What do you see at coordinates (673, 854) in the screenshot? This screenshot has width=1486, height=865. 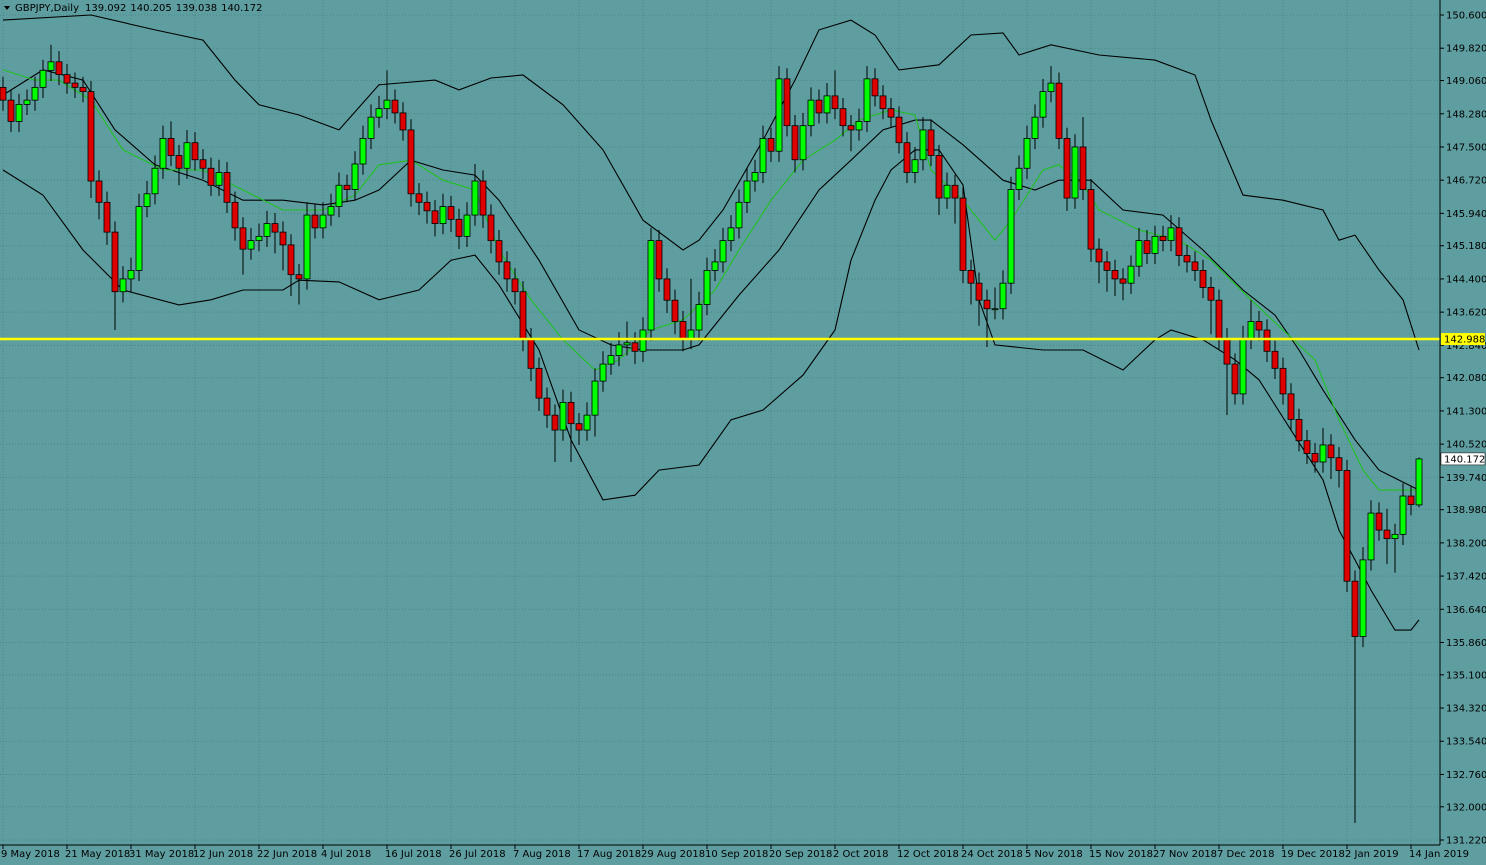 I see `x-tick-label: 29 Aug 2018` at bounding box center [673, 854].